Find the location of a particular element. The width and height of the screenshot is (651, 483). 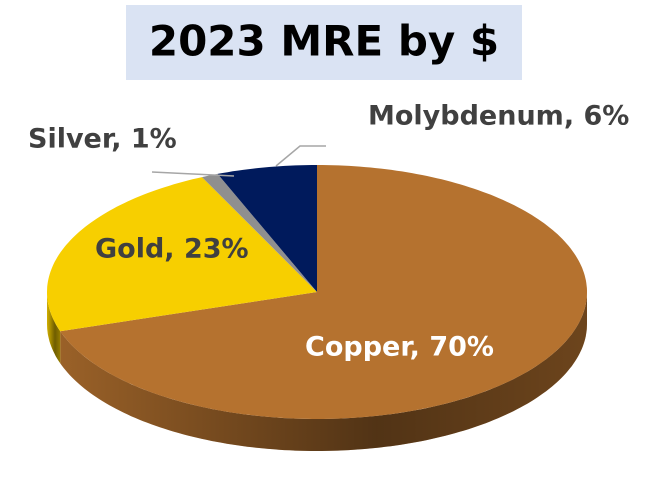

chart-title: 2023 MRE by $ is located at coordinates (324, 41).